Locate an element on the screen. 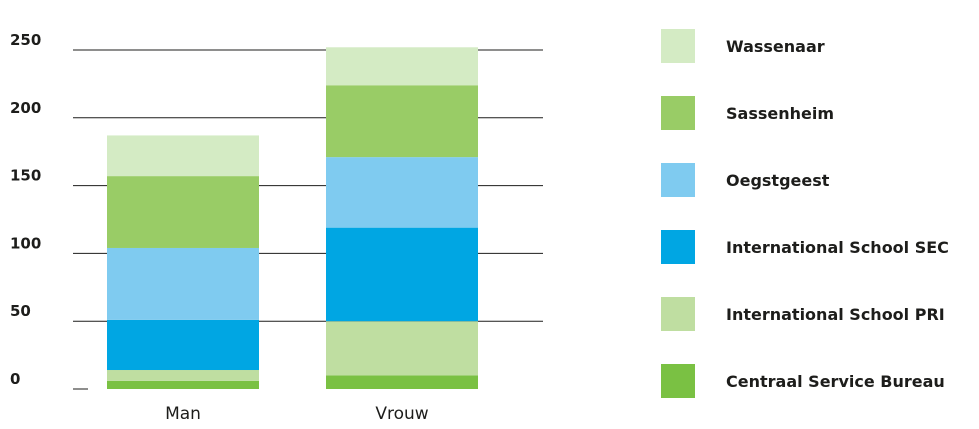 This screenshot has width=979, height=429. y-tick-label-50: 50 is located at coordinates (20, 311).